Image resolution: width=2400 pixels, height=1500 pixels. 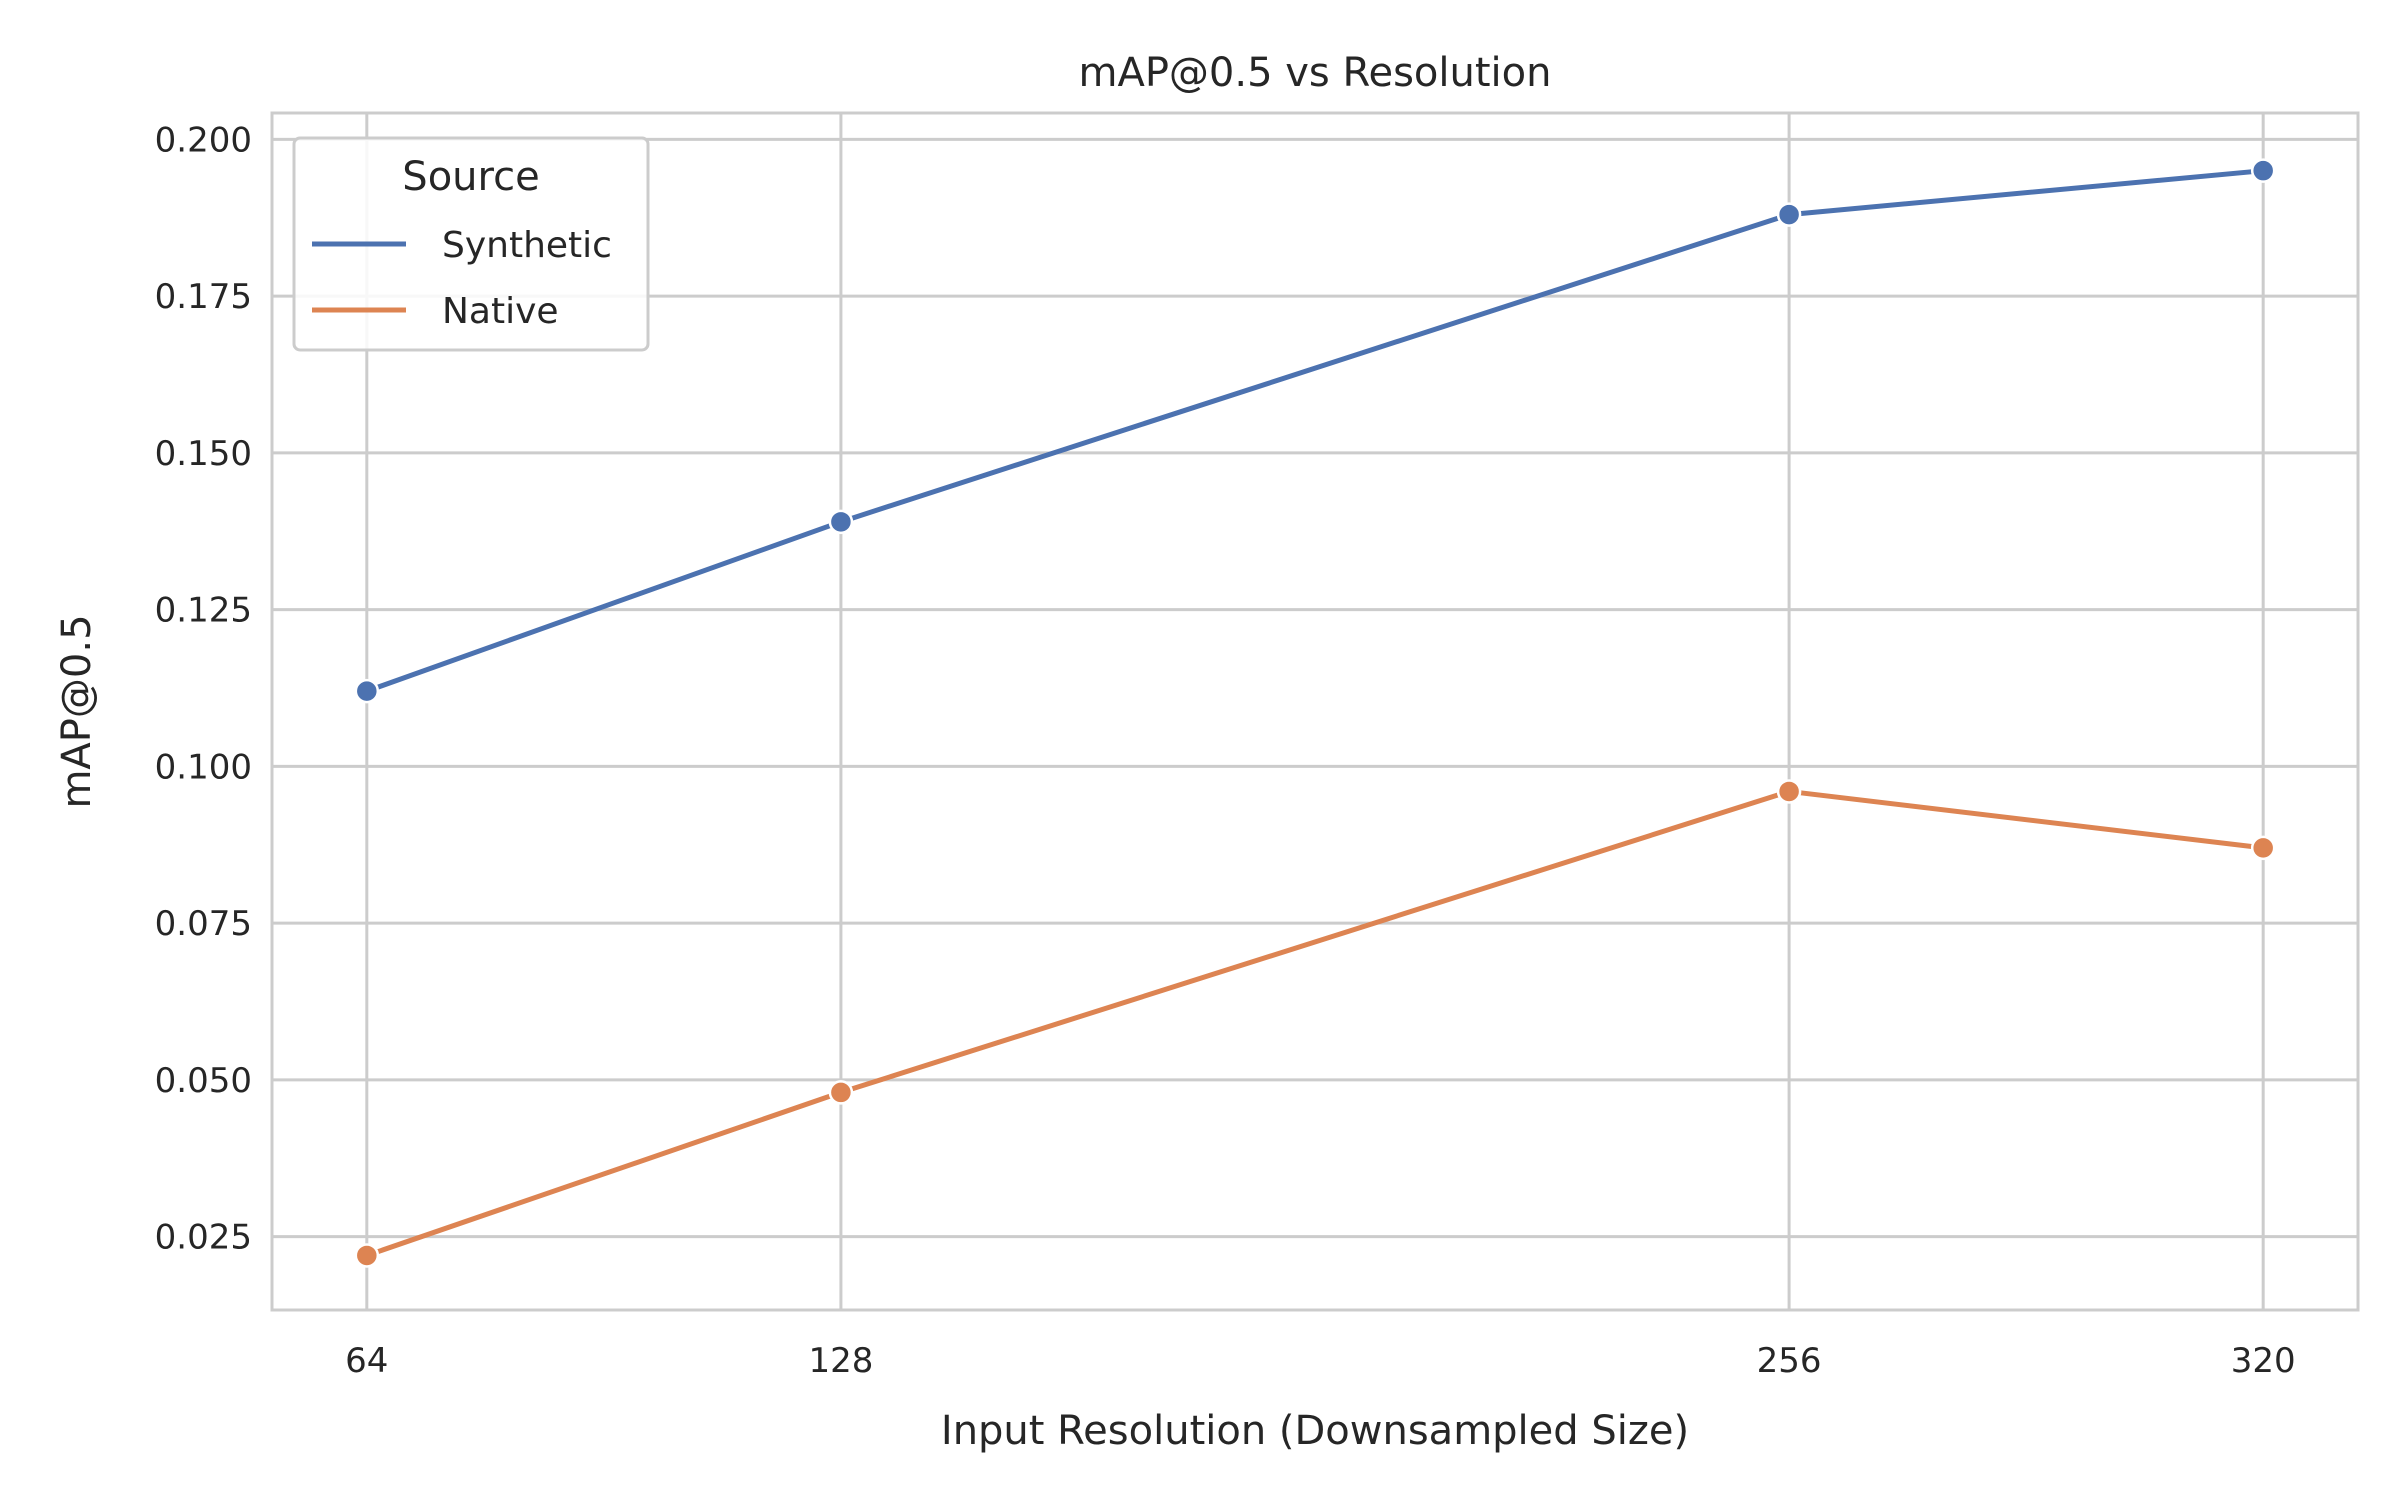 I want to click on y-tick-label: 0.125, so click(x=203, y=611).